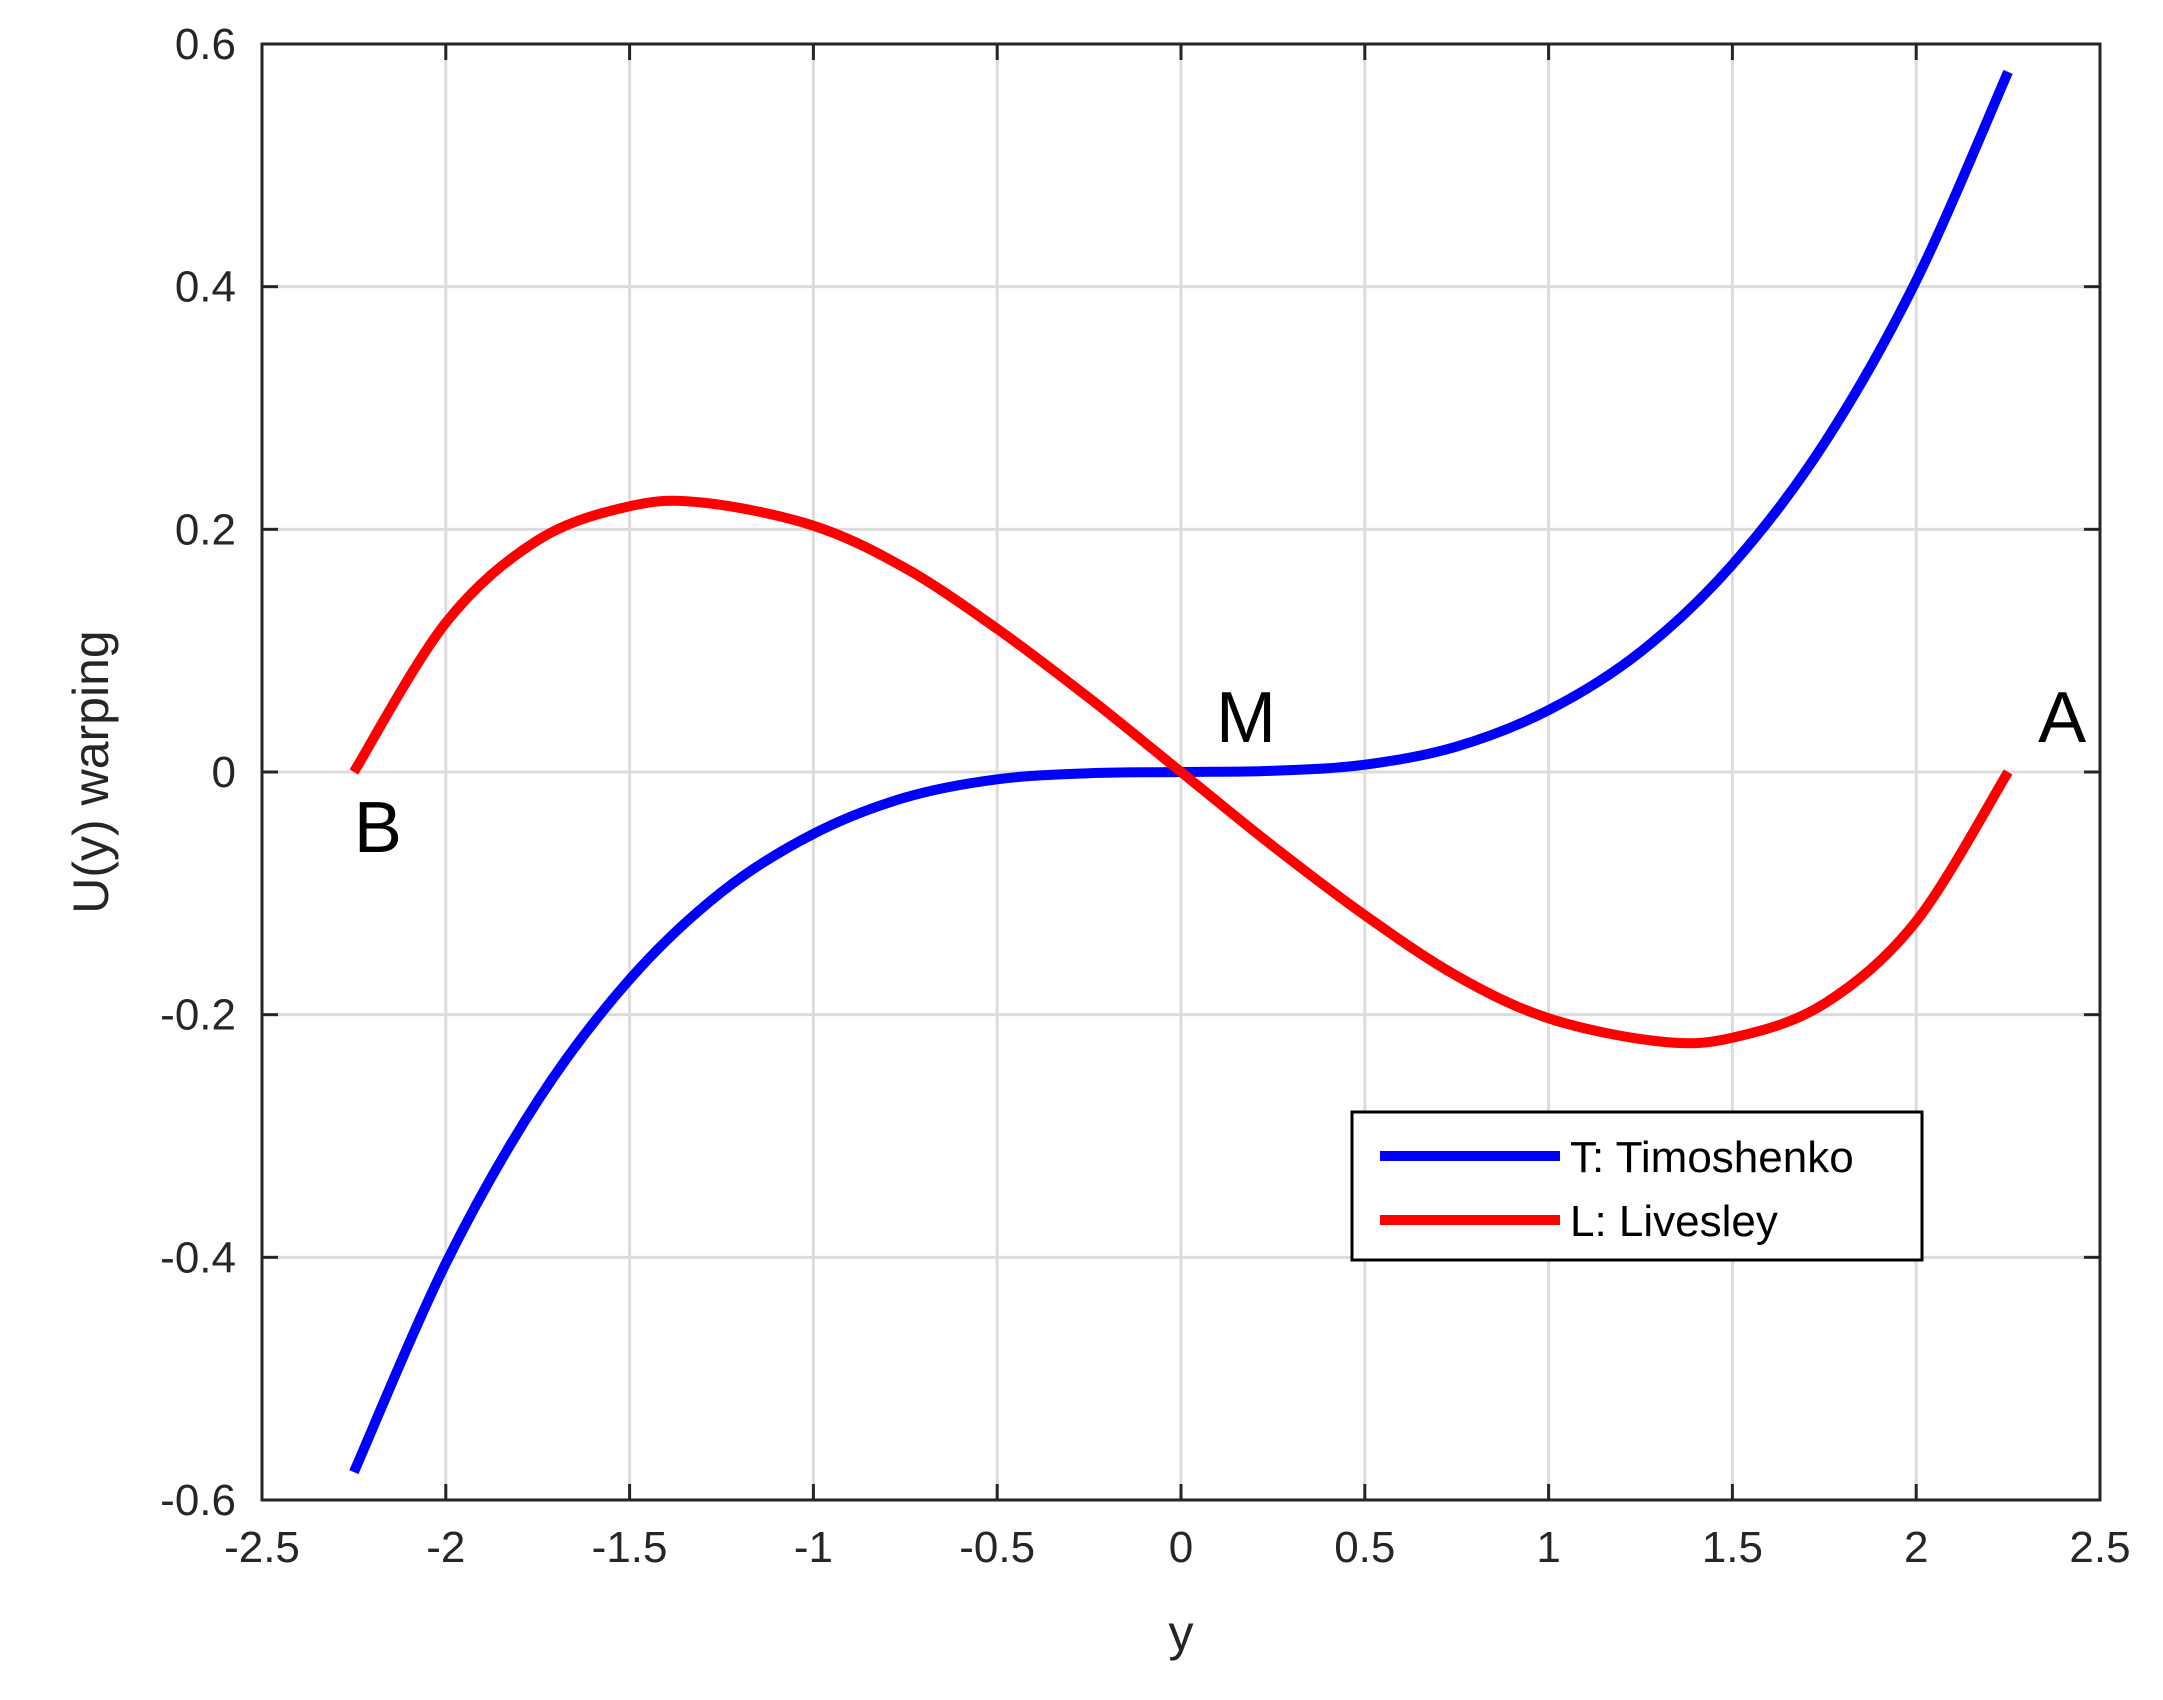 This screenshot has height=1700, width=2163. I want to click on annotation-b: B, so click(378, 828).